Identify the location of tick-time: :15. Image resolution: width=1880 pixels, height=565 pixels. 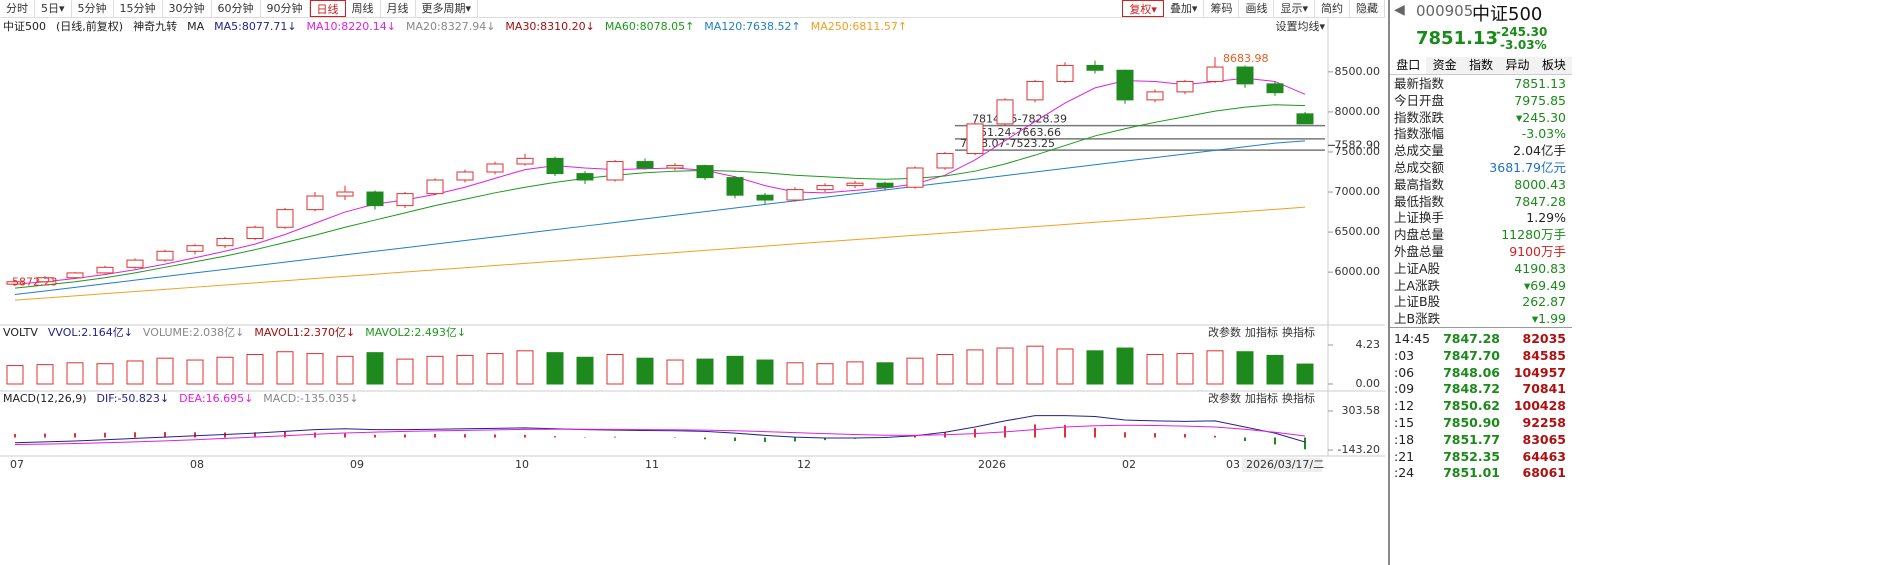
(1404, 422).